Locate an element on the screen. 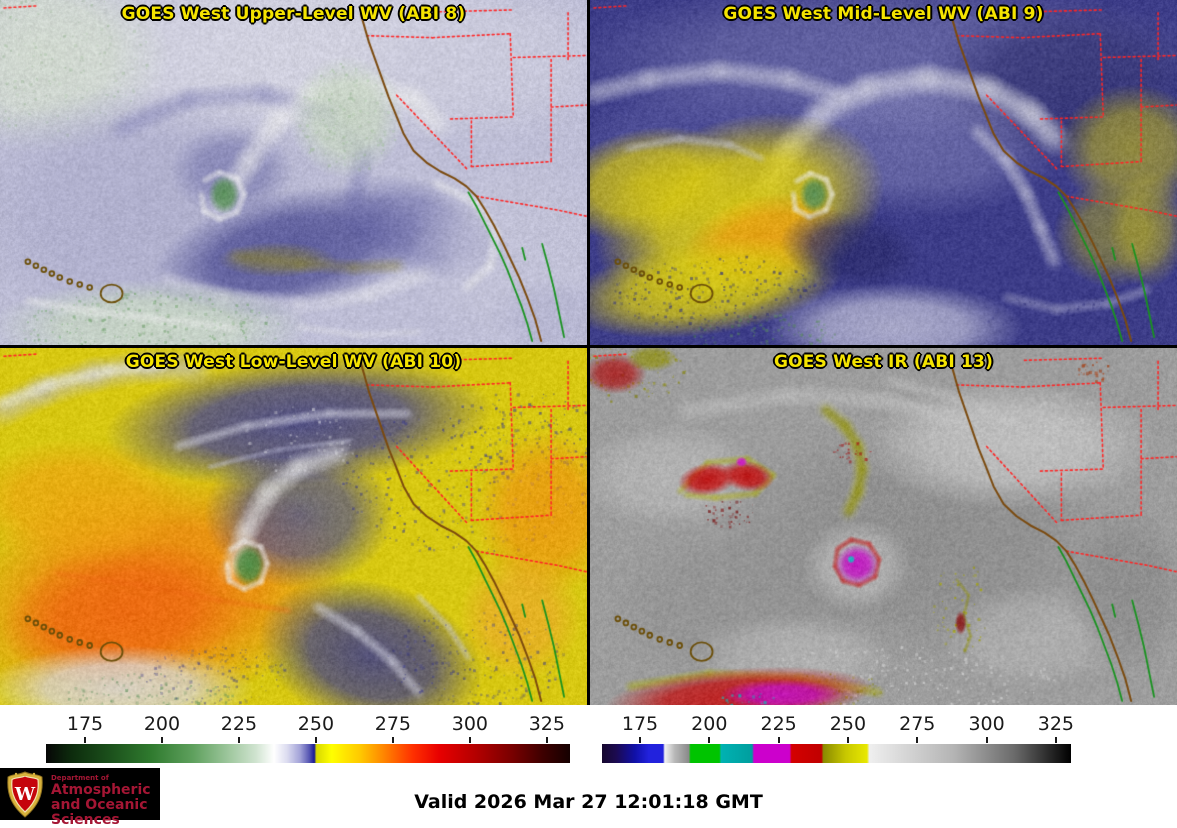  uw-crest-icon: W is located at coordinates (25, 794).